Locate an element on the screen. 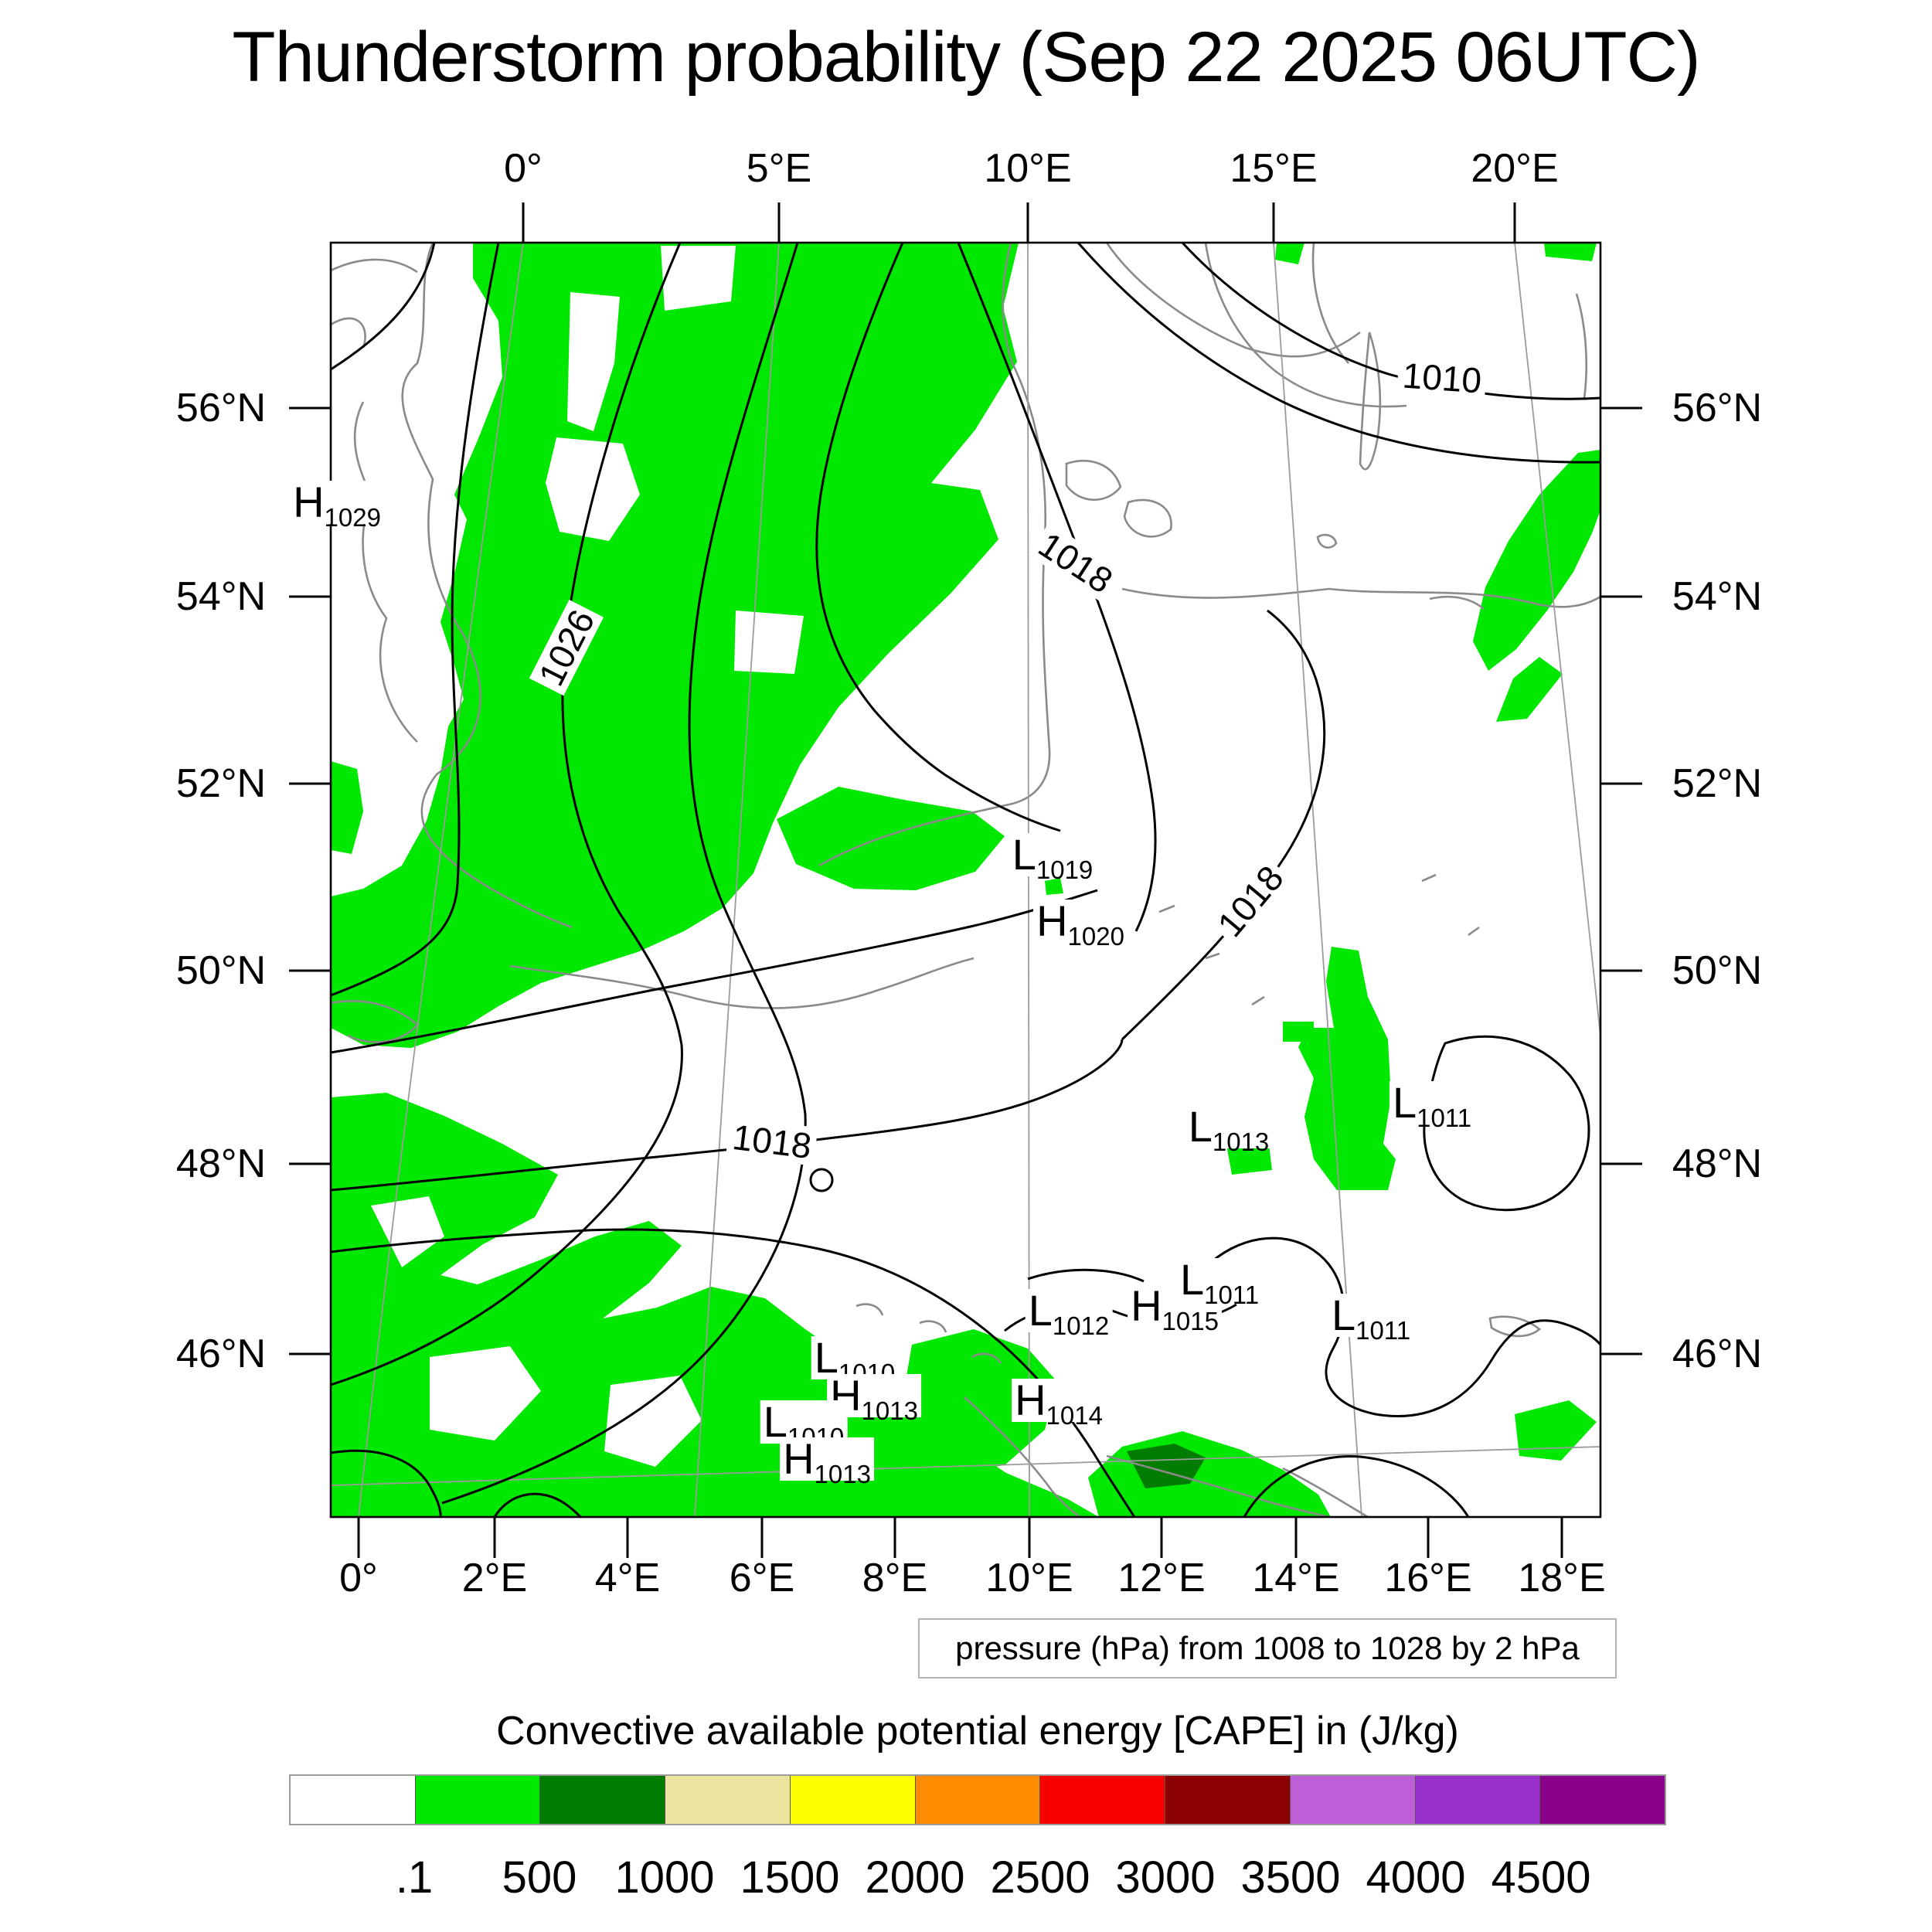 The width and height of the screenshot is (1932, 1932). cape-region-czech-blob is located at coordinates (1347, 1069).